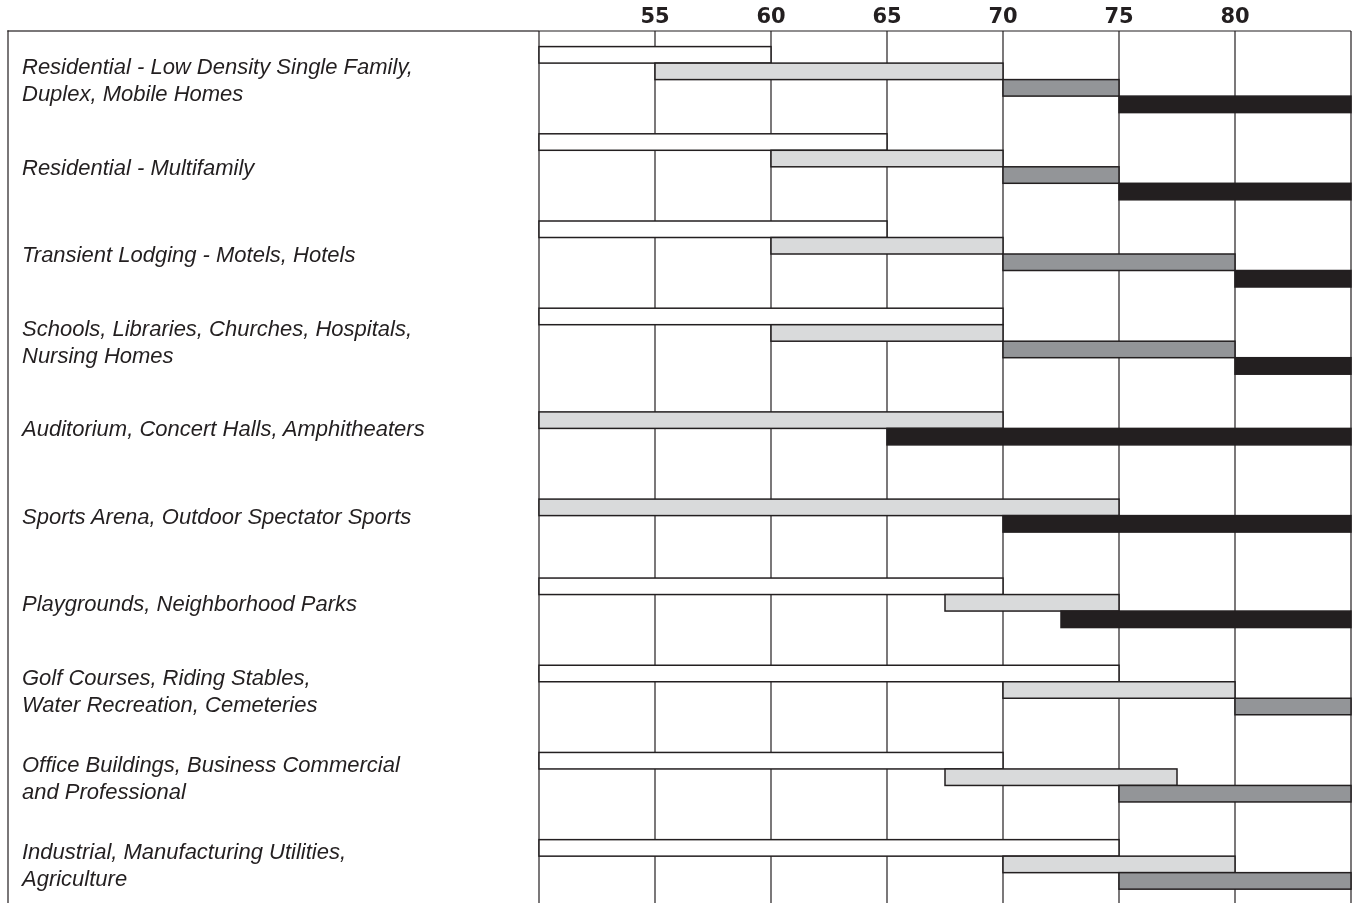 The image size is (1356, 903). I want to click on y-tick-label: Residential - Multifamily, so click(139, 167).